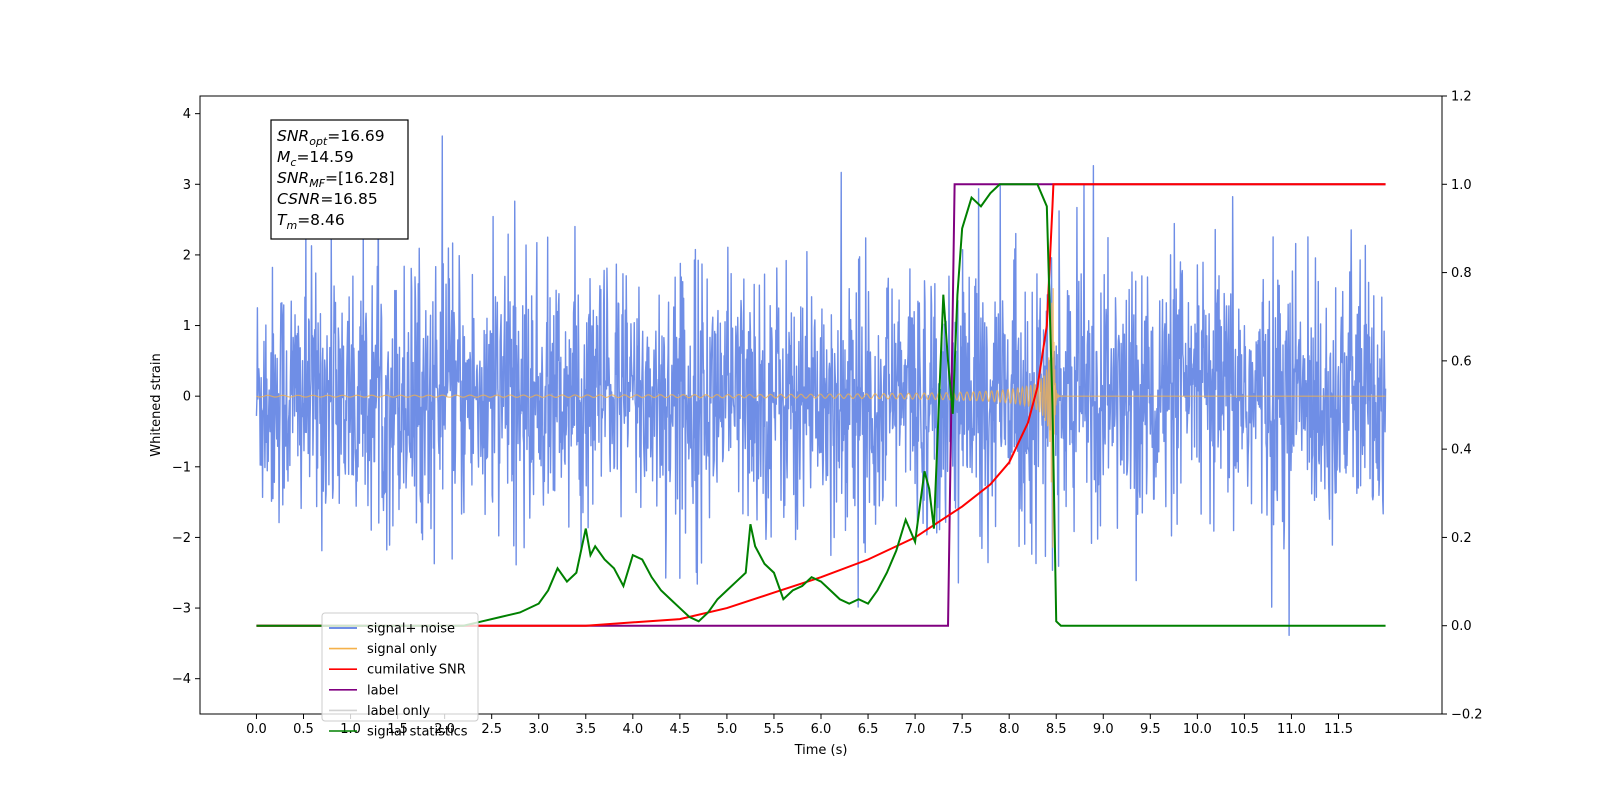  Describe the element at coordinates (327, 199) in the screenshot. I see `stats-box-entry: CSNR=16.85` at that location.